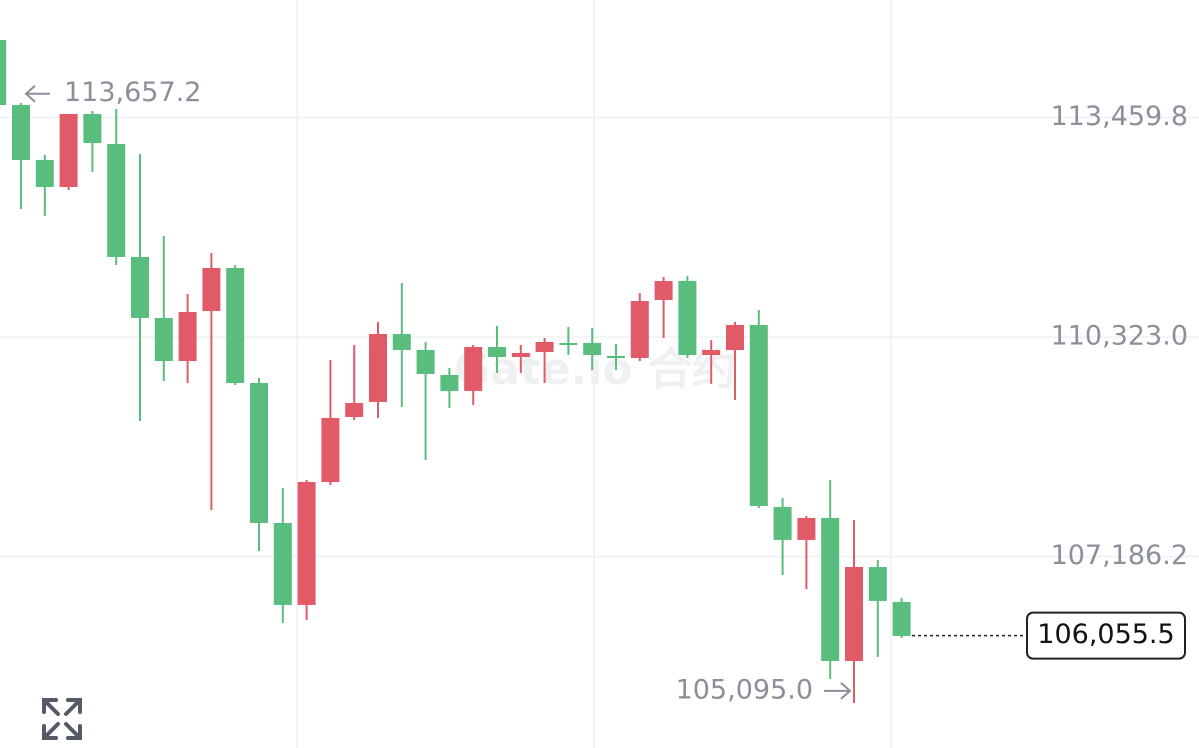 The width and height of the screenshot is (1199, 748). What do you see at coordinates (1119, 555) in the screenshot?
I see `y-tick-label: 107,186.2` at bounding box center [1119, 555].